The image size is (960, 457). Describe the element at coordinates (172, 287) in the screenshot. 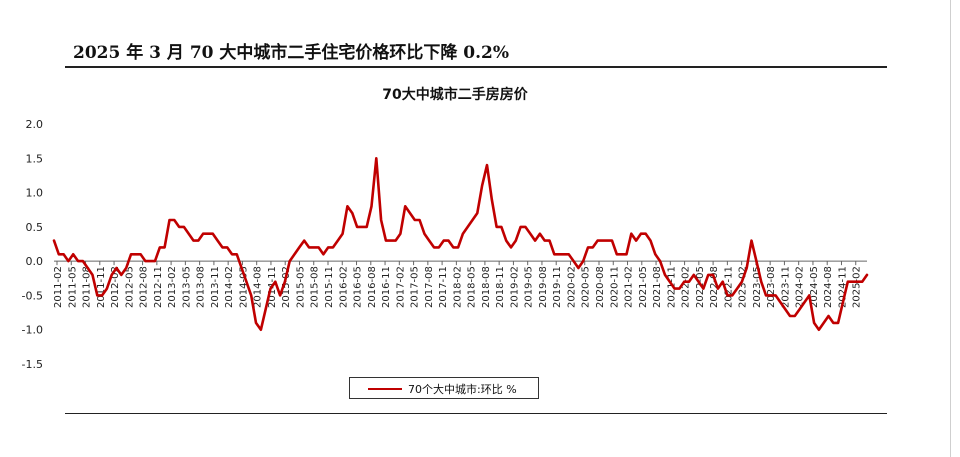

I see `x-tick-label: 2013-02` at that location.